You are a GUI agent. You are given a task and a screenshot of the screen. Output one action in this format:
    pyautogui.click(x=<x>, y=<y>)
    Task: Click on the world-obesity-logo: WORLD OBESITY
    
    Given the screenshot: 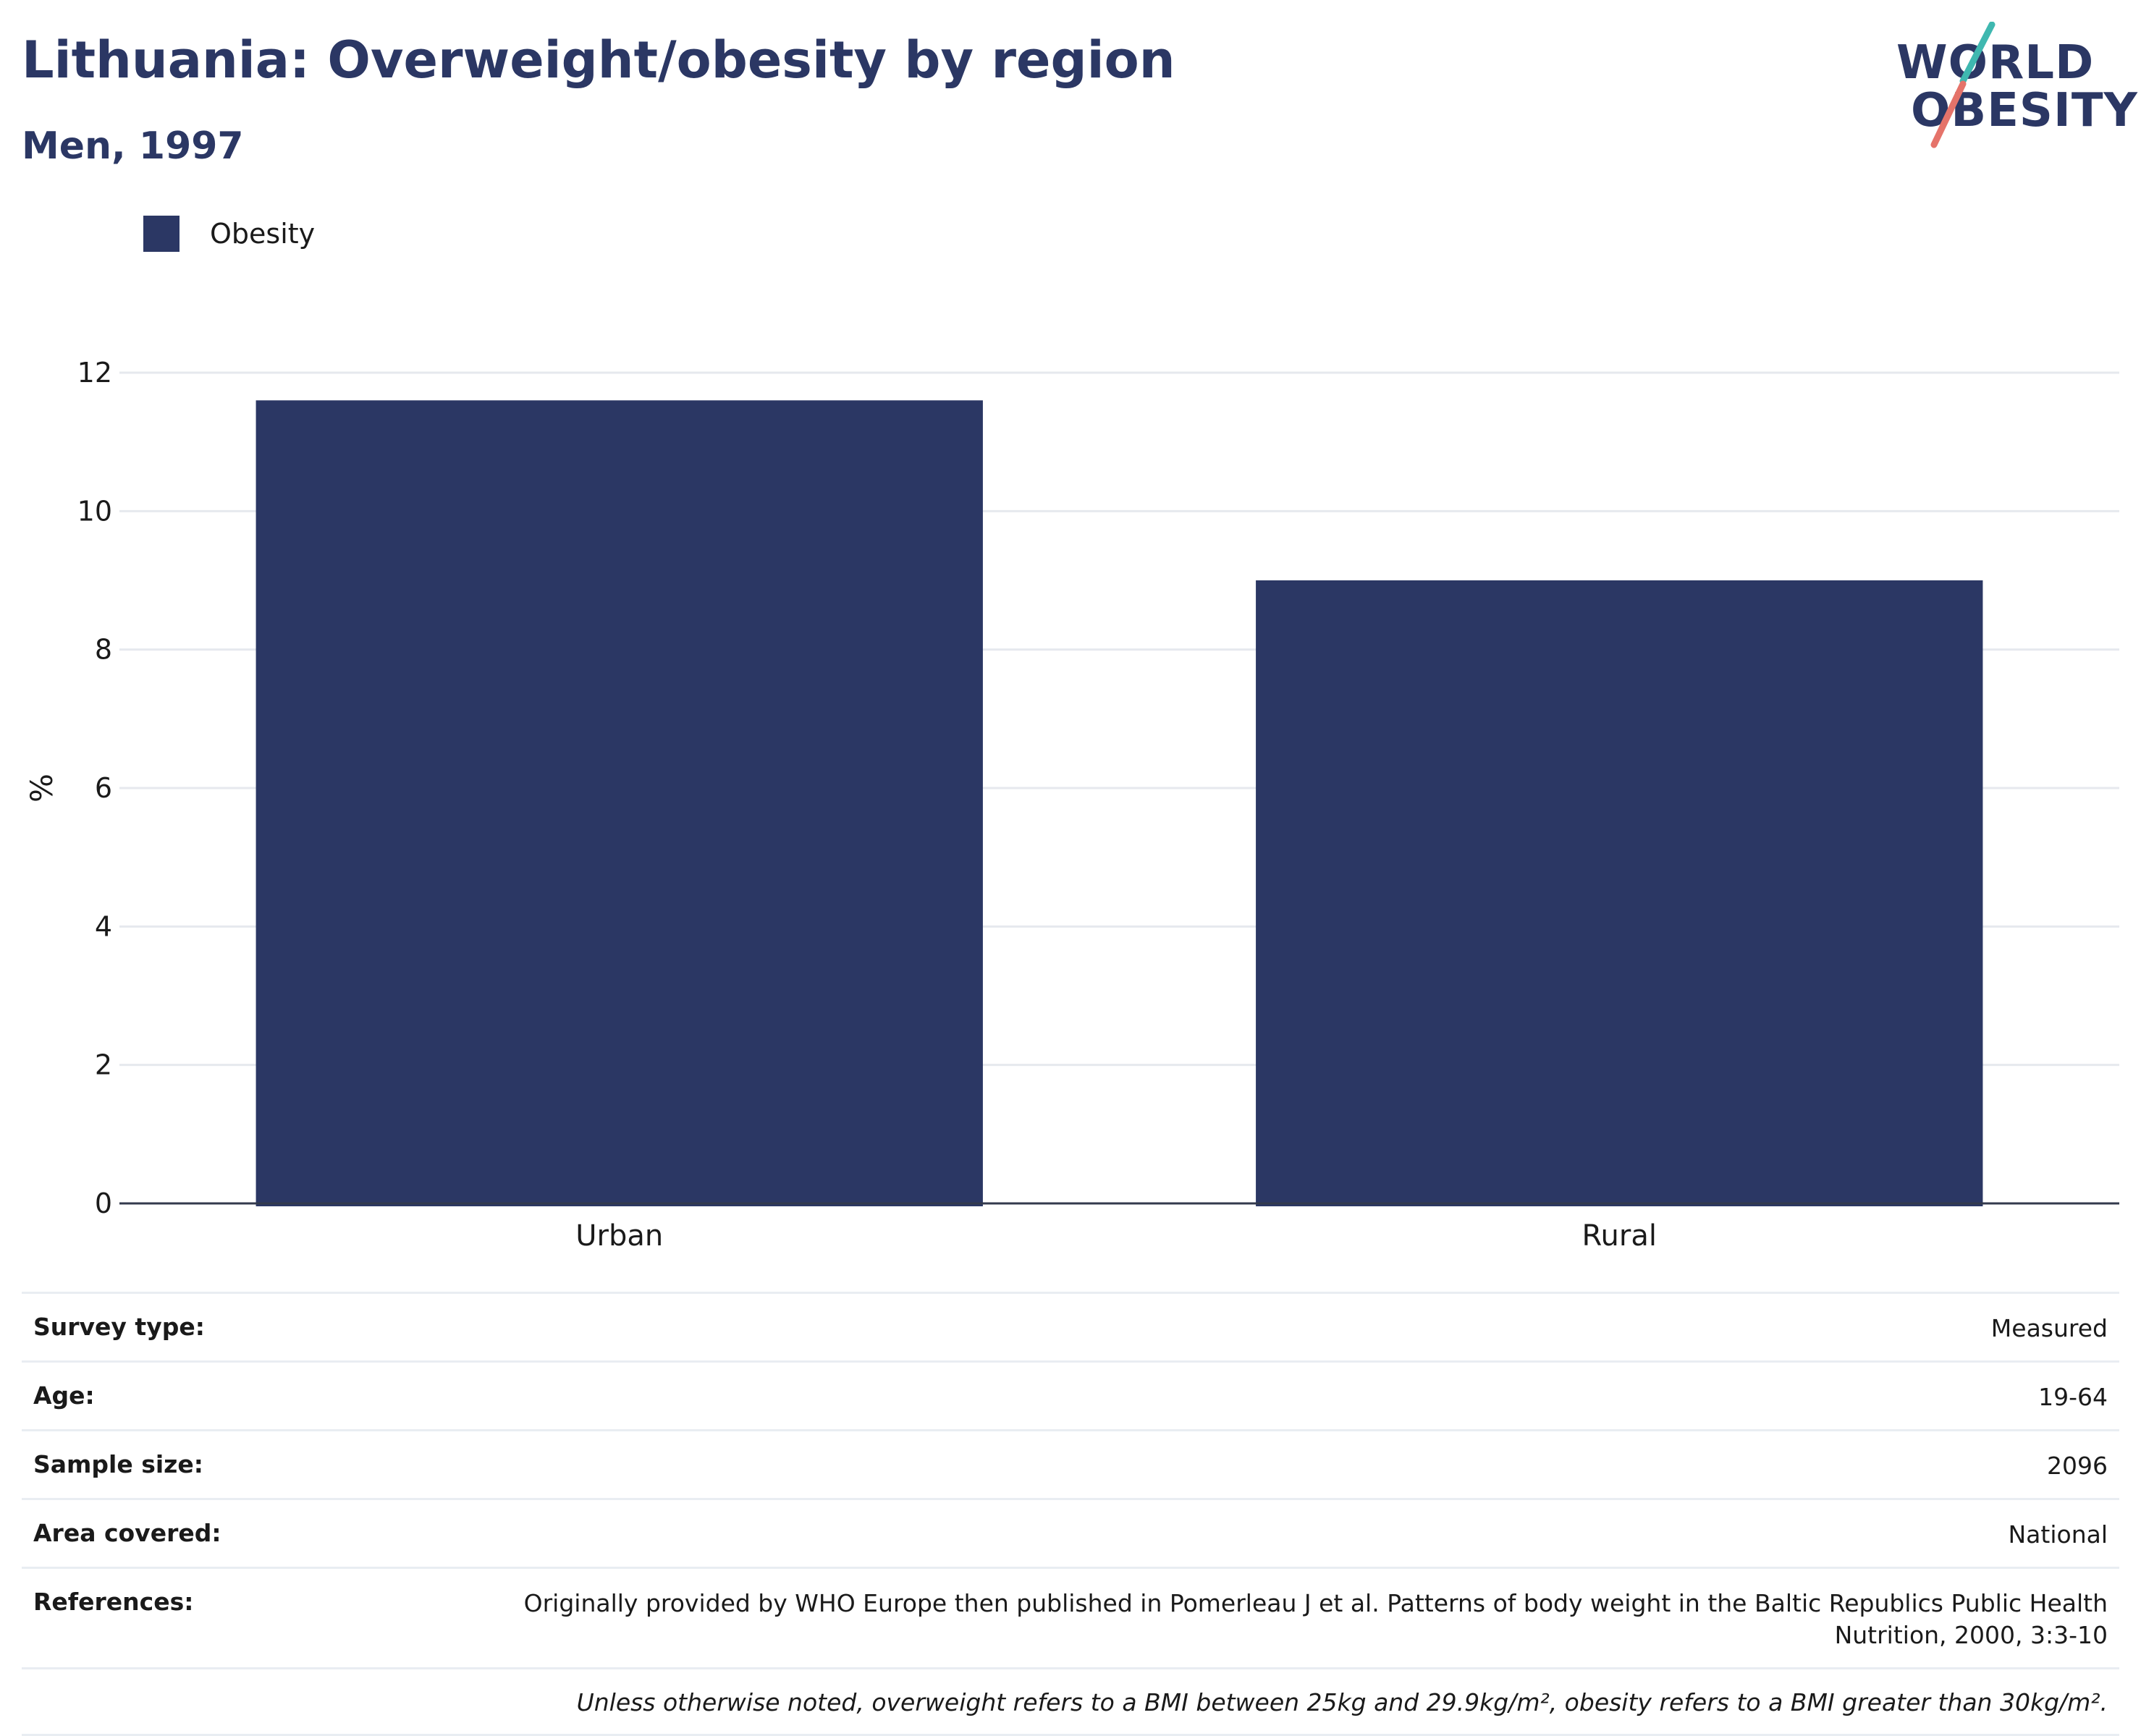 What is the action you would take?
    pyautogui.click(x=2009, y=87)
    